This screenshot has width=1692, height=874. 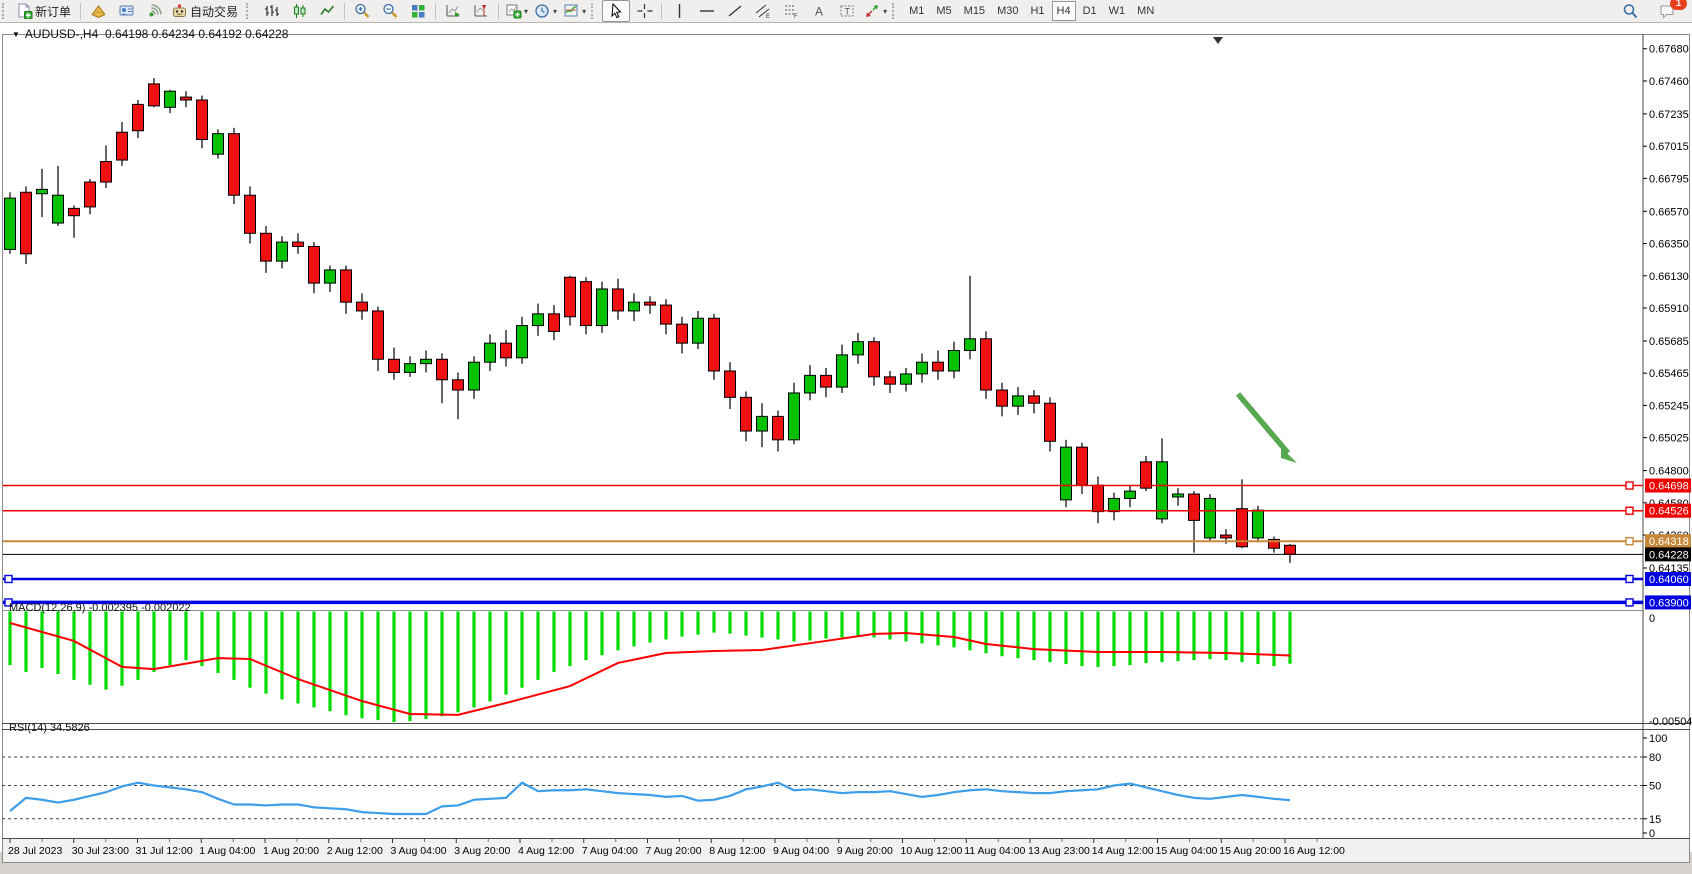 I want to click on tf-button-m30: M30, so click(x=1007, y=11).